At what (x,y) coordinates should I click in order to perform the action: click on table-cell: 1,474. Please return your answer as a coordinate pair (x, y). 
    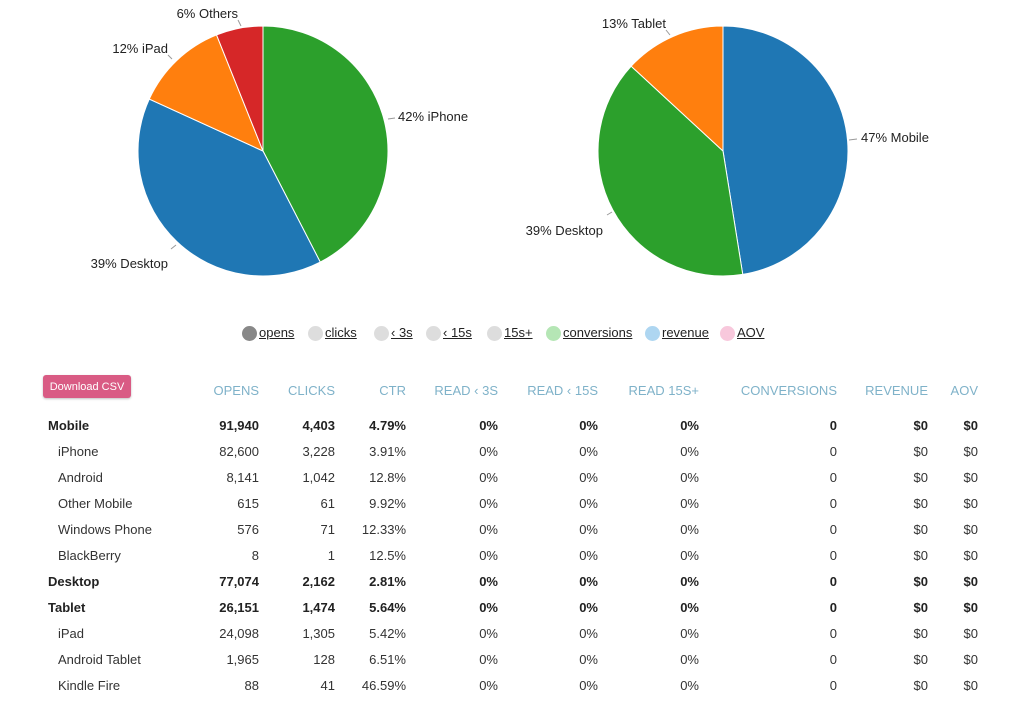
    Looking at the image, I should click on (318, 607).